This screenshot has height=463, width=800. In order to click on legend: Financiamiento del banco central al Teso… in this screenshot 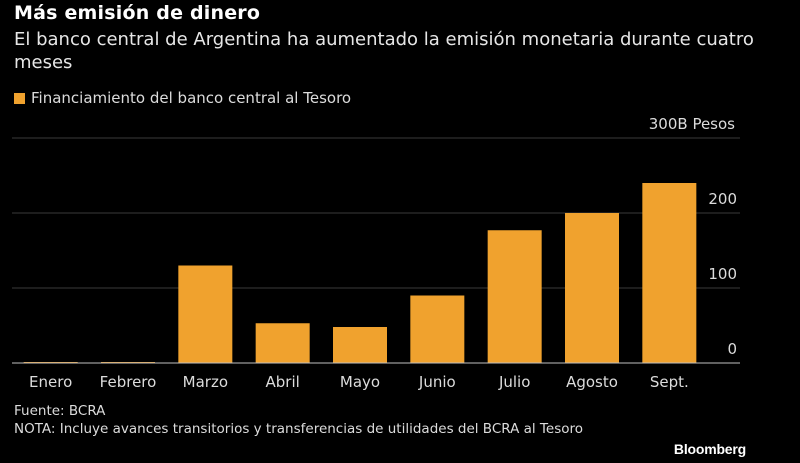, I will do `click(182, 98)`.